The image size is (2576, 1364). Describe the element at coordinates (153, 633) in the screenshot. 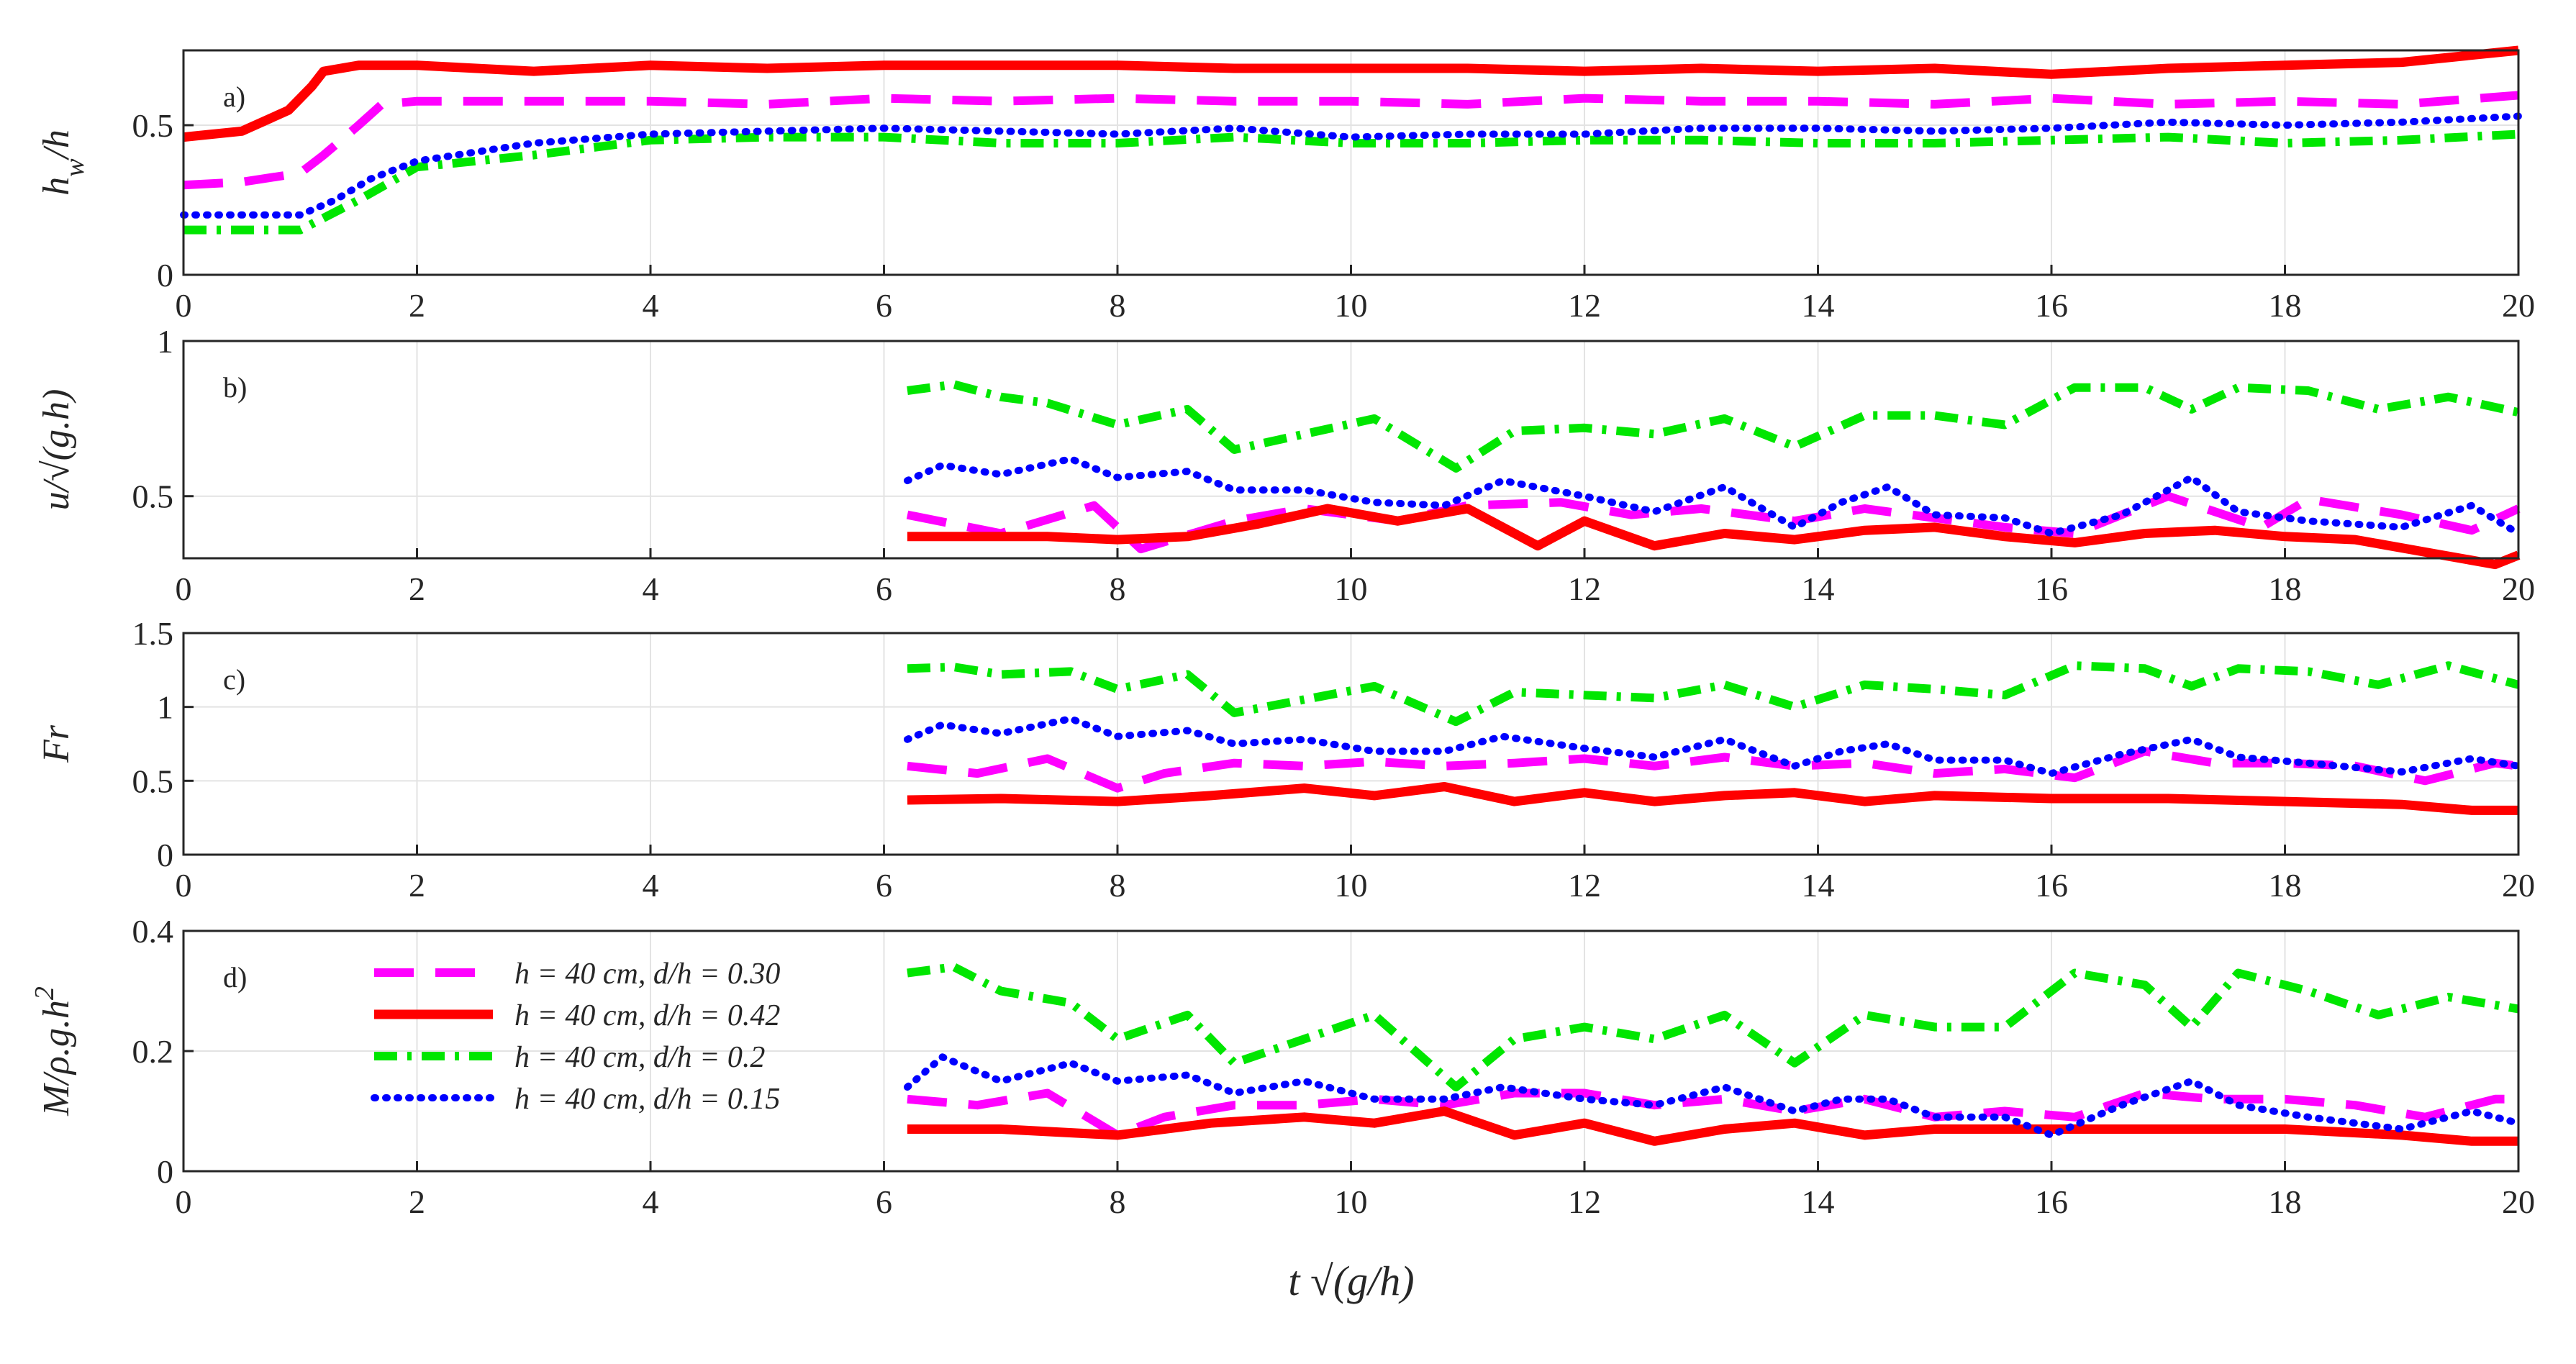

I see `y-tick-label: 1.5` at that location.